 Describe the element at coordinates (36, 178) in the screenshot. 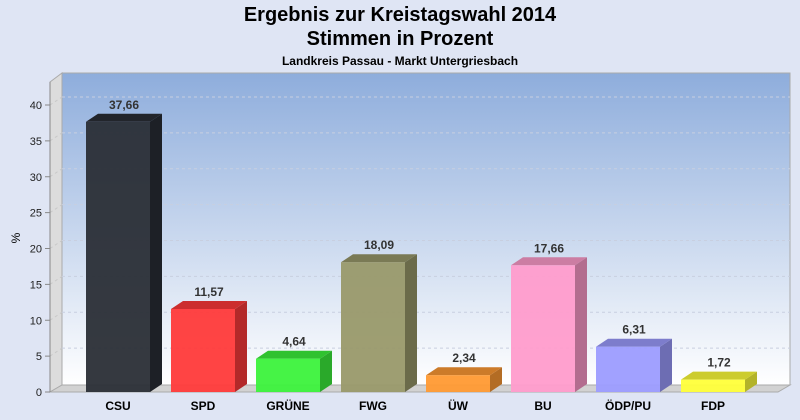

I see `y-tick-label: 30` at that location.